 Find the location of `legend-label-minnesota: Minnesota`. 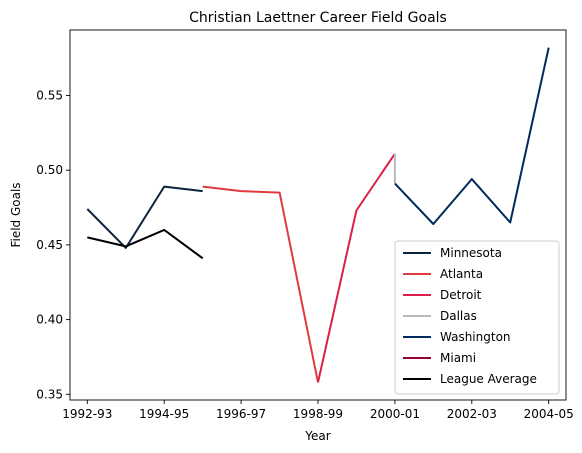

legend-label-minnesota: Minnesota is located at coordinates (471, 253).